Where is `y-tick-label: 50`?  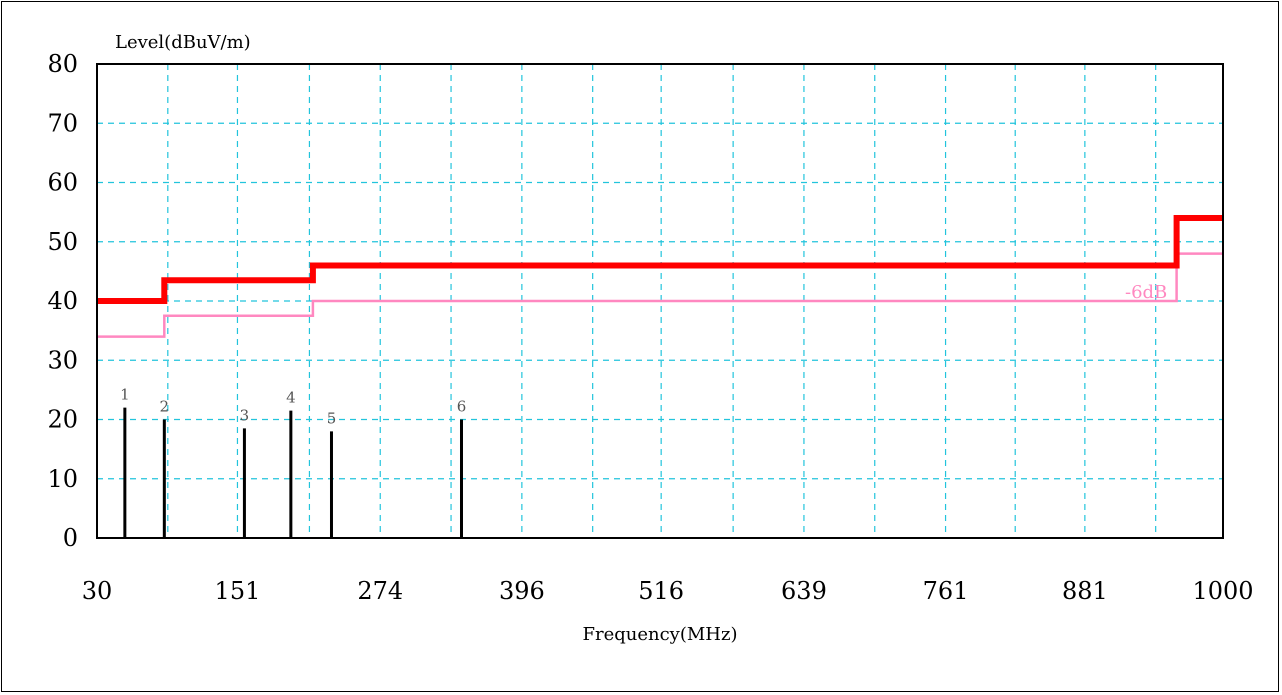
y-tick-label: 50 is located at coordinates (62, 242).